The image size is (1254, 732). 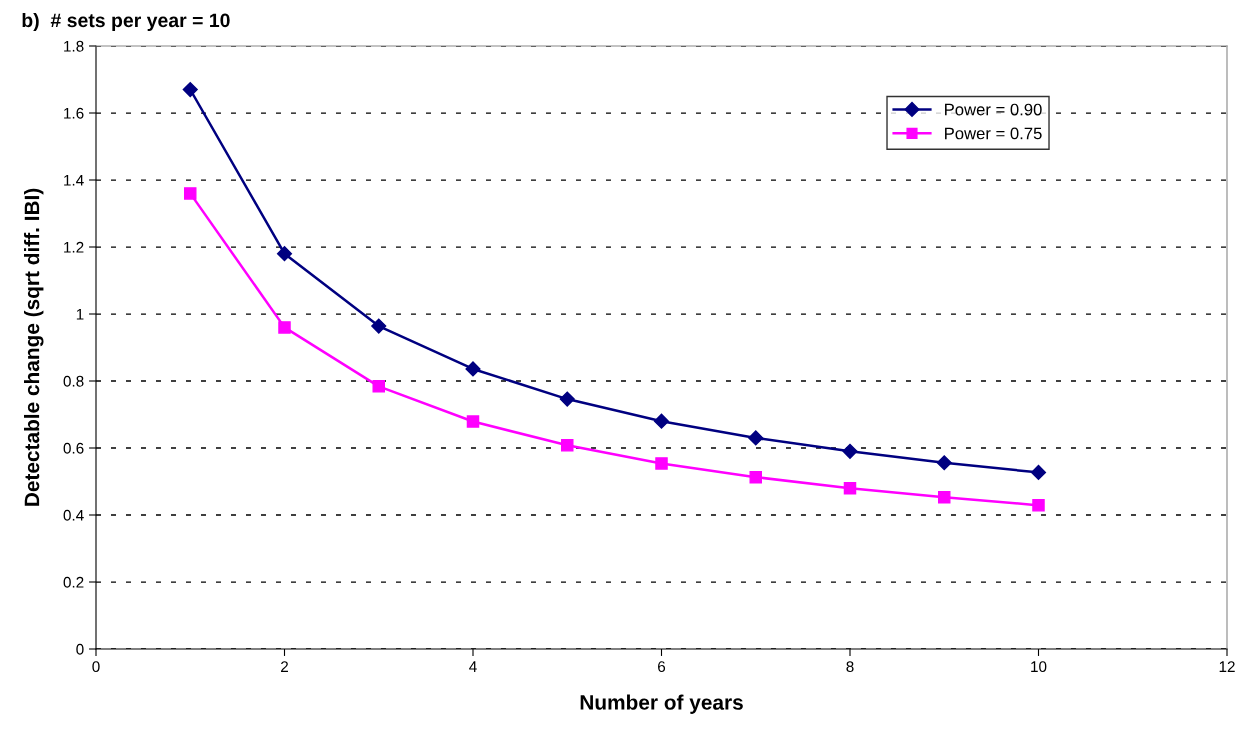 I want to click on x-tick-label: 8, so click(x=850, y=667).